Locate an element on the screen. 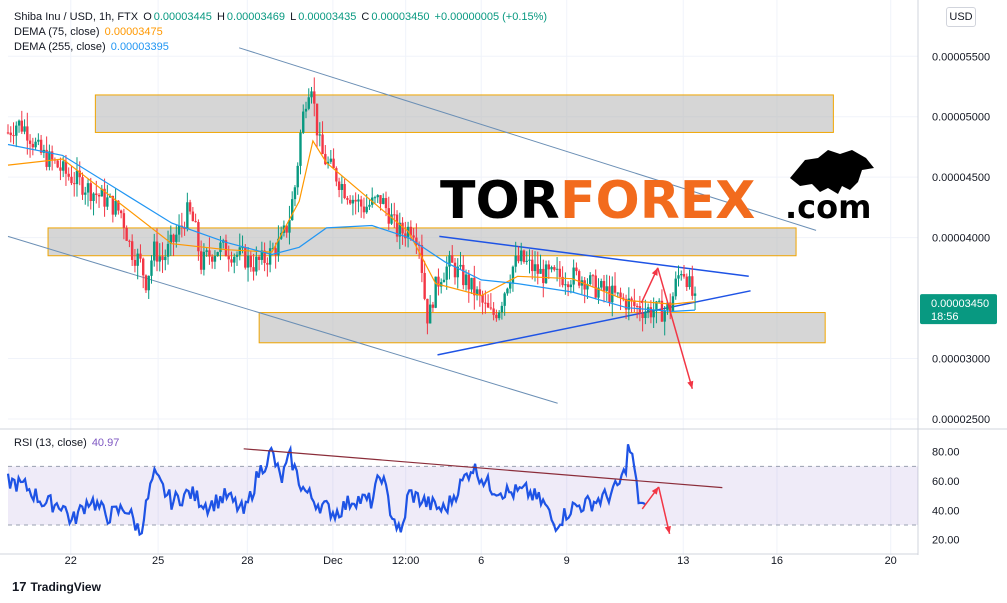 This screenshot has height=603, width=1007. legend-o-val: 0.00003445 is located at coordinates (182, 17).